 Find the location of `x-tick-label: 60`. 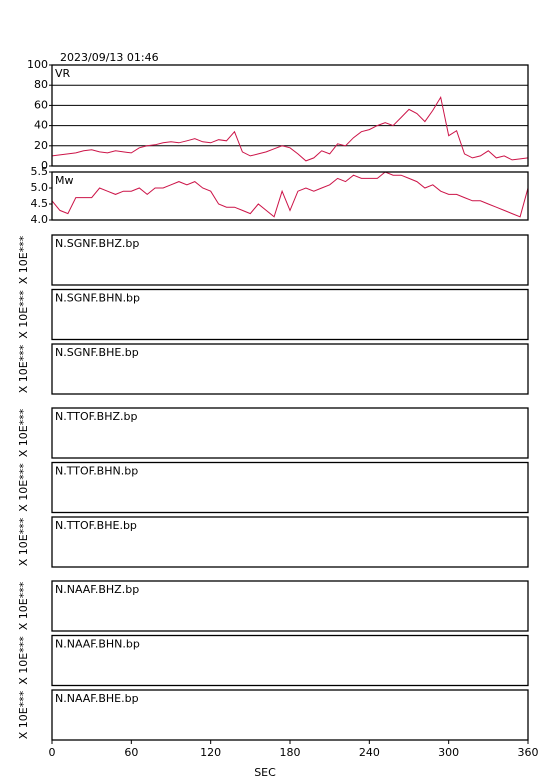

x-tick-label: 60 is located at coordinates (131, 752).